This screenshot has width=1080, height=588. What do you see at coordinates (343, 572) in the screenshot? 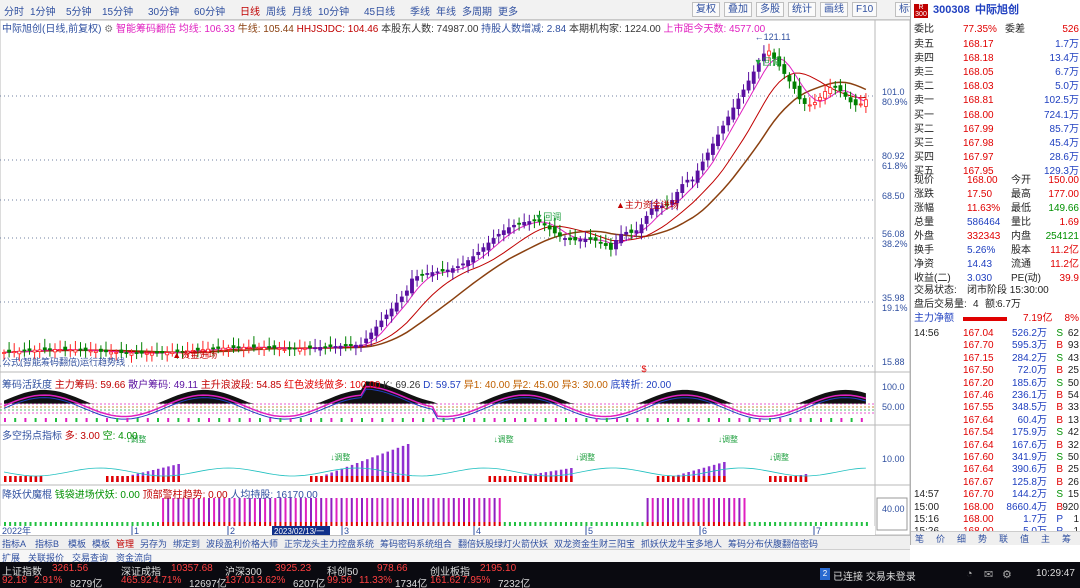
I see `index-name: 科创50` at bounding box center [343, 572].